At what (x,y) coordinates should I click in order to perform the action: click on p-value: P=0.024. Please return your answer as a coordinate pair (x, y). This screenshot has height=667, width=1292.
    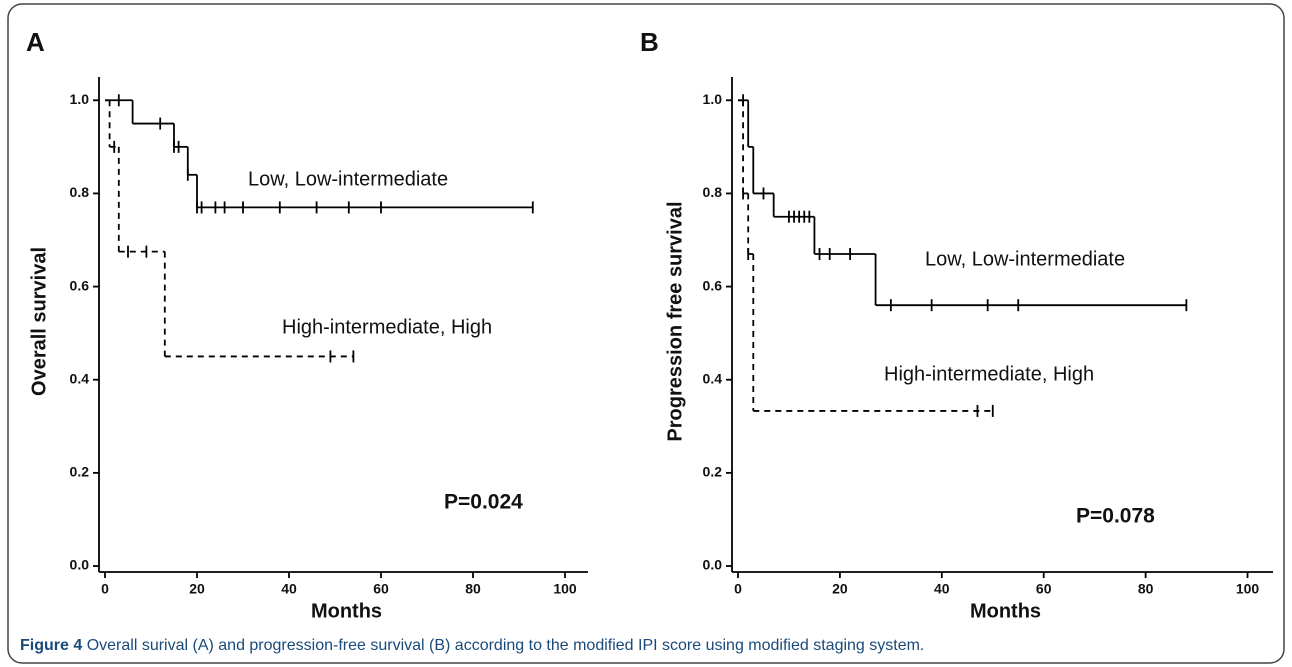
    Looking at the image, I should click on (483, 502).